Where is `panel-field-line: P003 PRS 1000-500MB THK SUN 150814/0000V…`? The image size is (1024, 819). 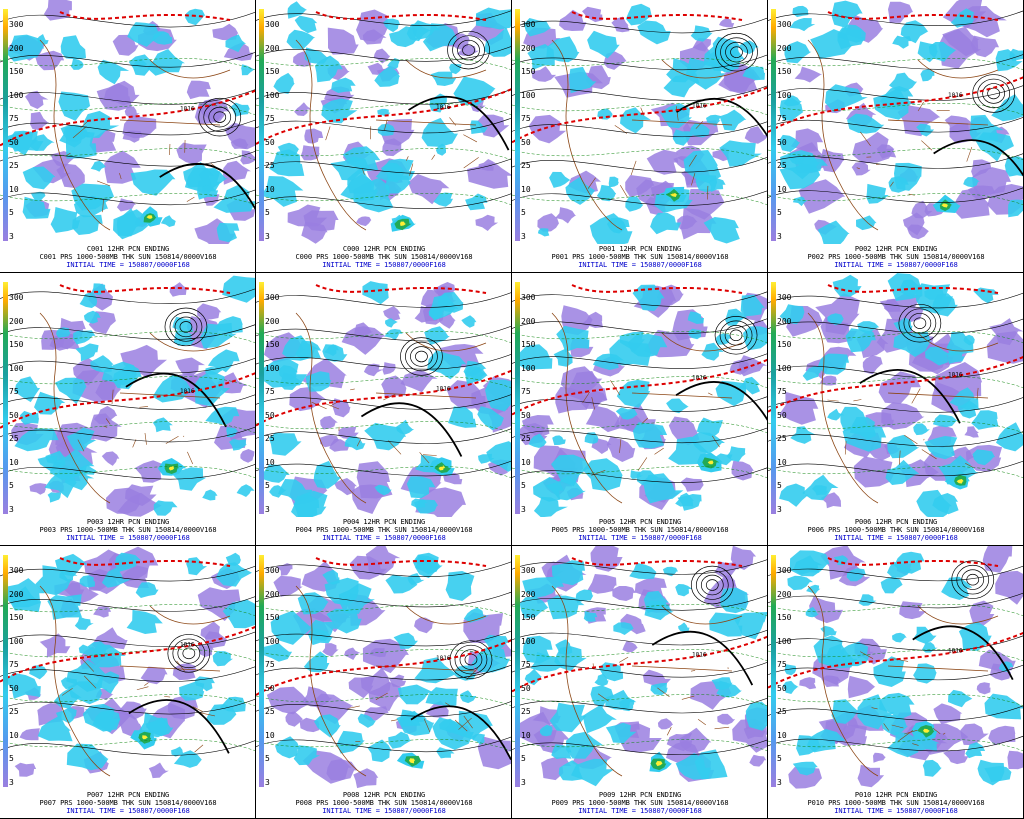
panel-field-line: P003 PRS 1000-500MB THK SUN 150814/0000V… is located at coordinates (128, 530).